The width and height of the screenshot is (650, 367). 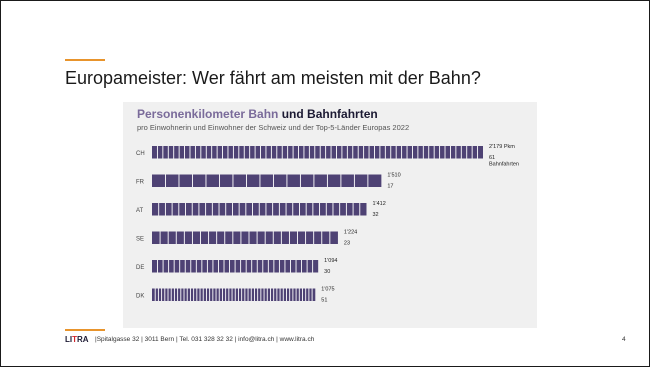 I want to click on litra-logo: LITRA, so click(x=77, y=339).